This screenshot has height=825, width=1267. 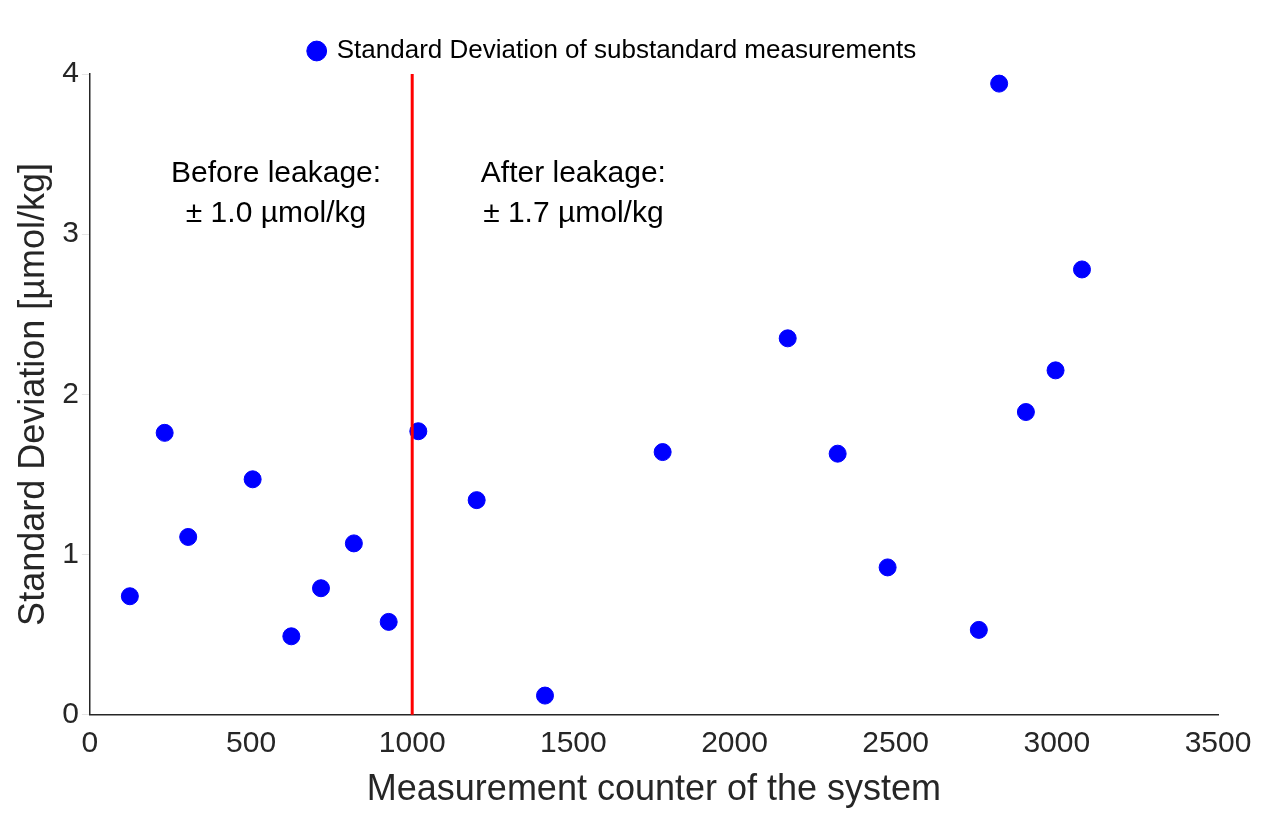 What do you see at coordinates (31, 394) in the screenshot?
I see `y-axis-title: Standard Deviation [µmol/kg]` at bounding box center [31, 394].